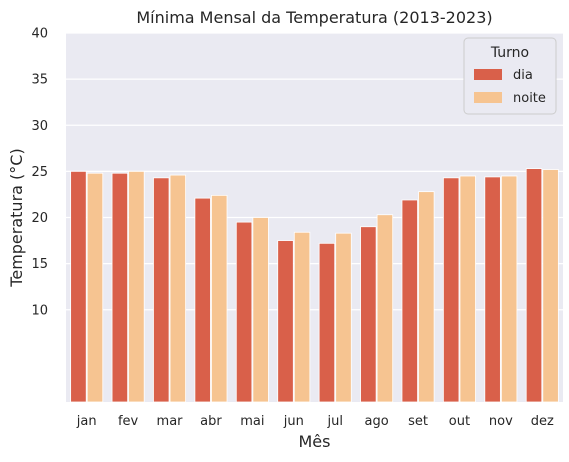 The width and height of the screenshot is (569, 462). Describe the element at coordinates (343, 317) in the screenshot. I see `bar-noite-jul` at that location.